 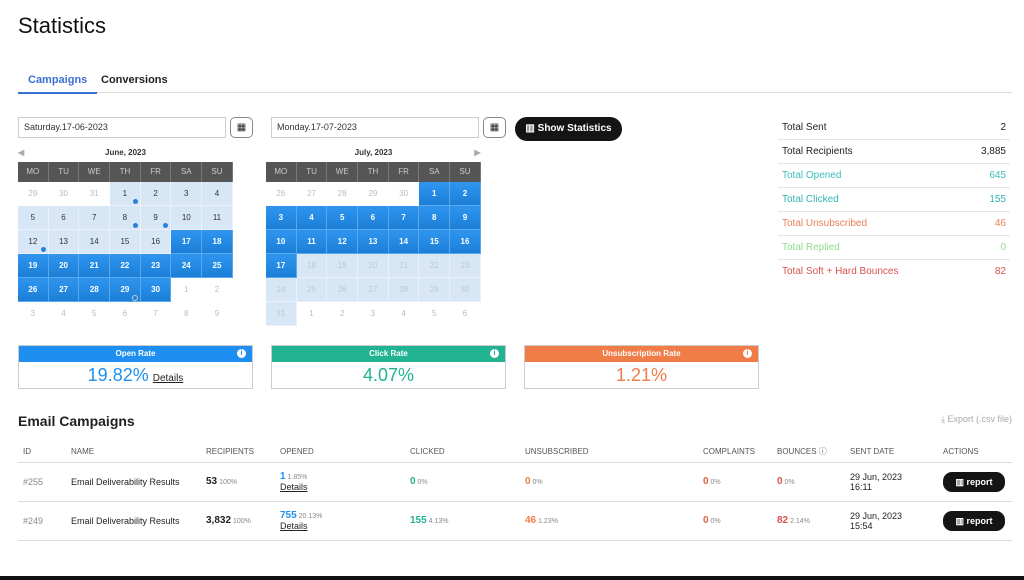 I want to click on rate-details-link: Details, so click(x=168, y=378).